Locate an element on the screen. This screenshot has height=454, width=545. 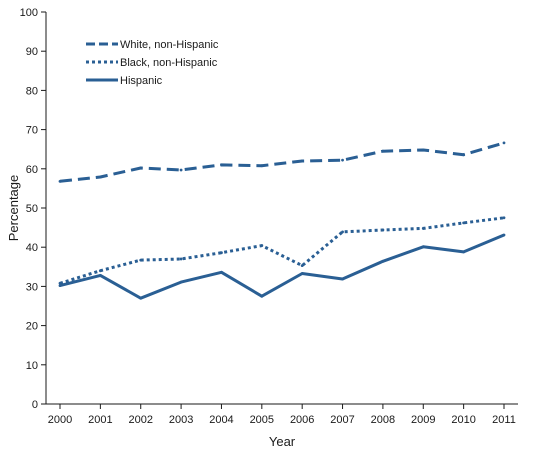
y-ticks: 0 10 20 30 40 50 60 70 80 90 100 is located at coordinates (33, 209).